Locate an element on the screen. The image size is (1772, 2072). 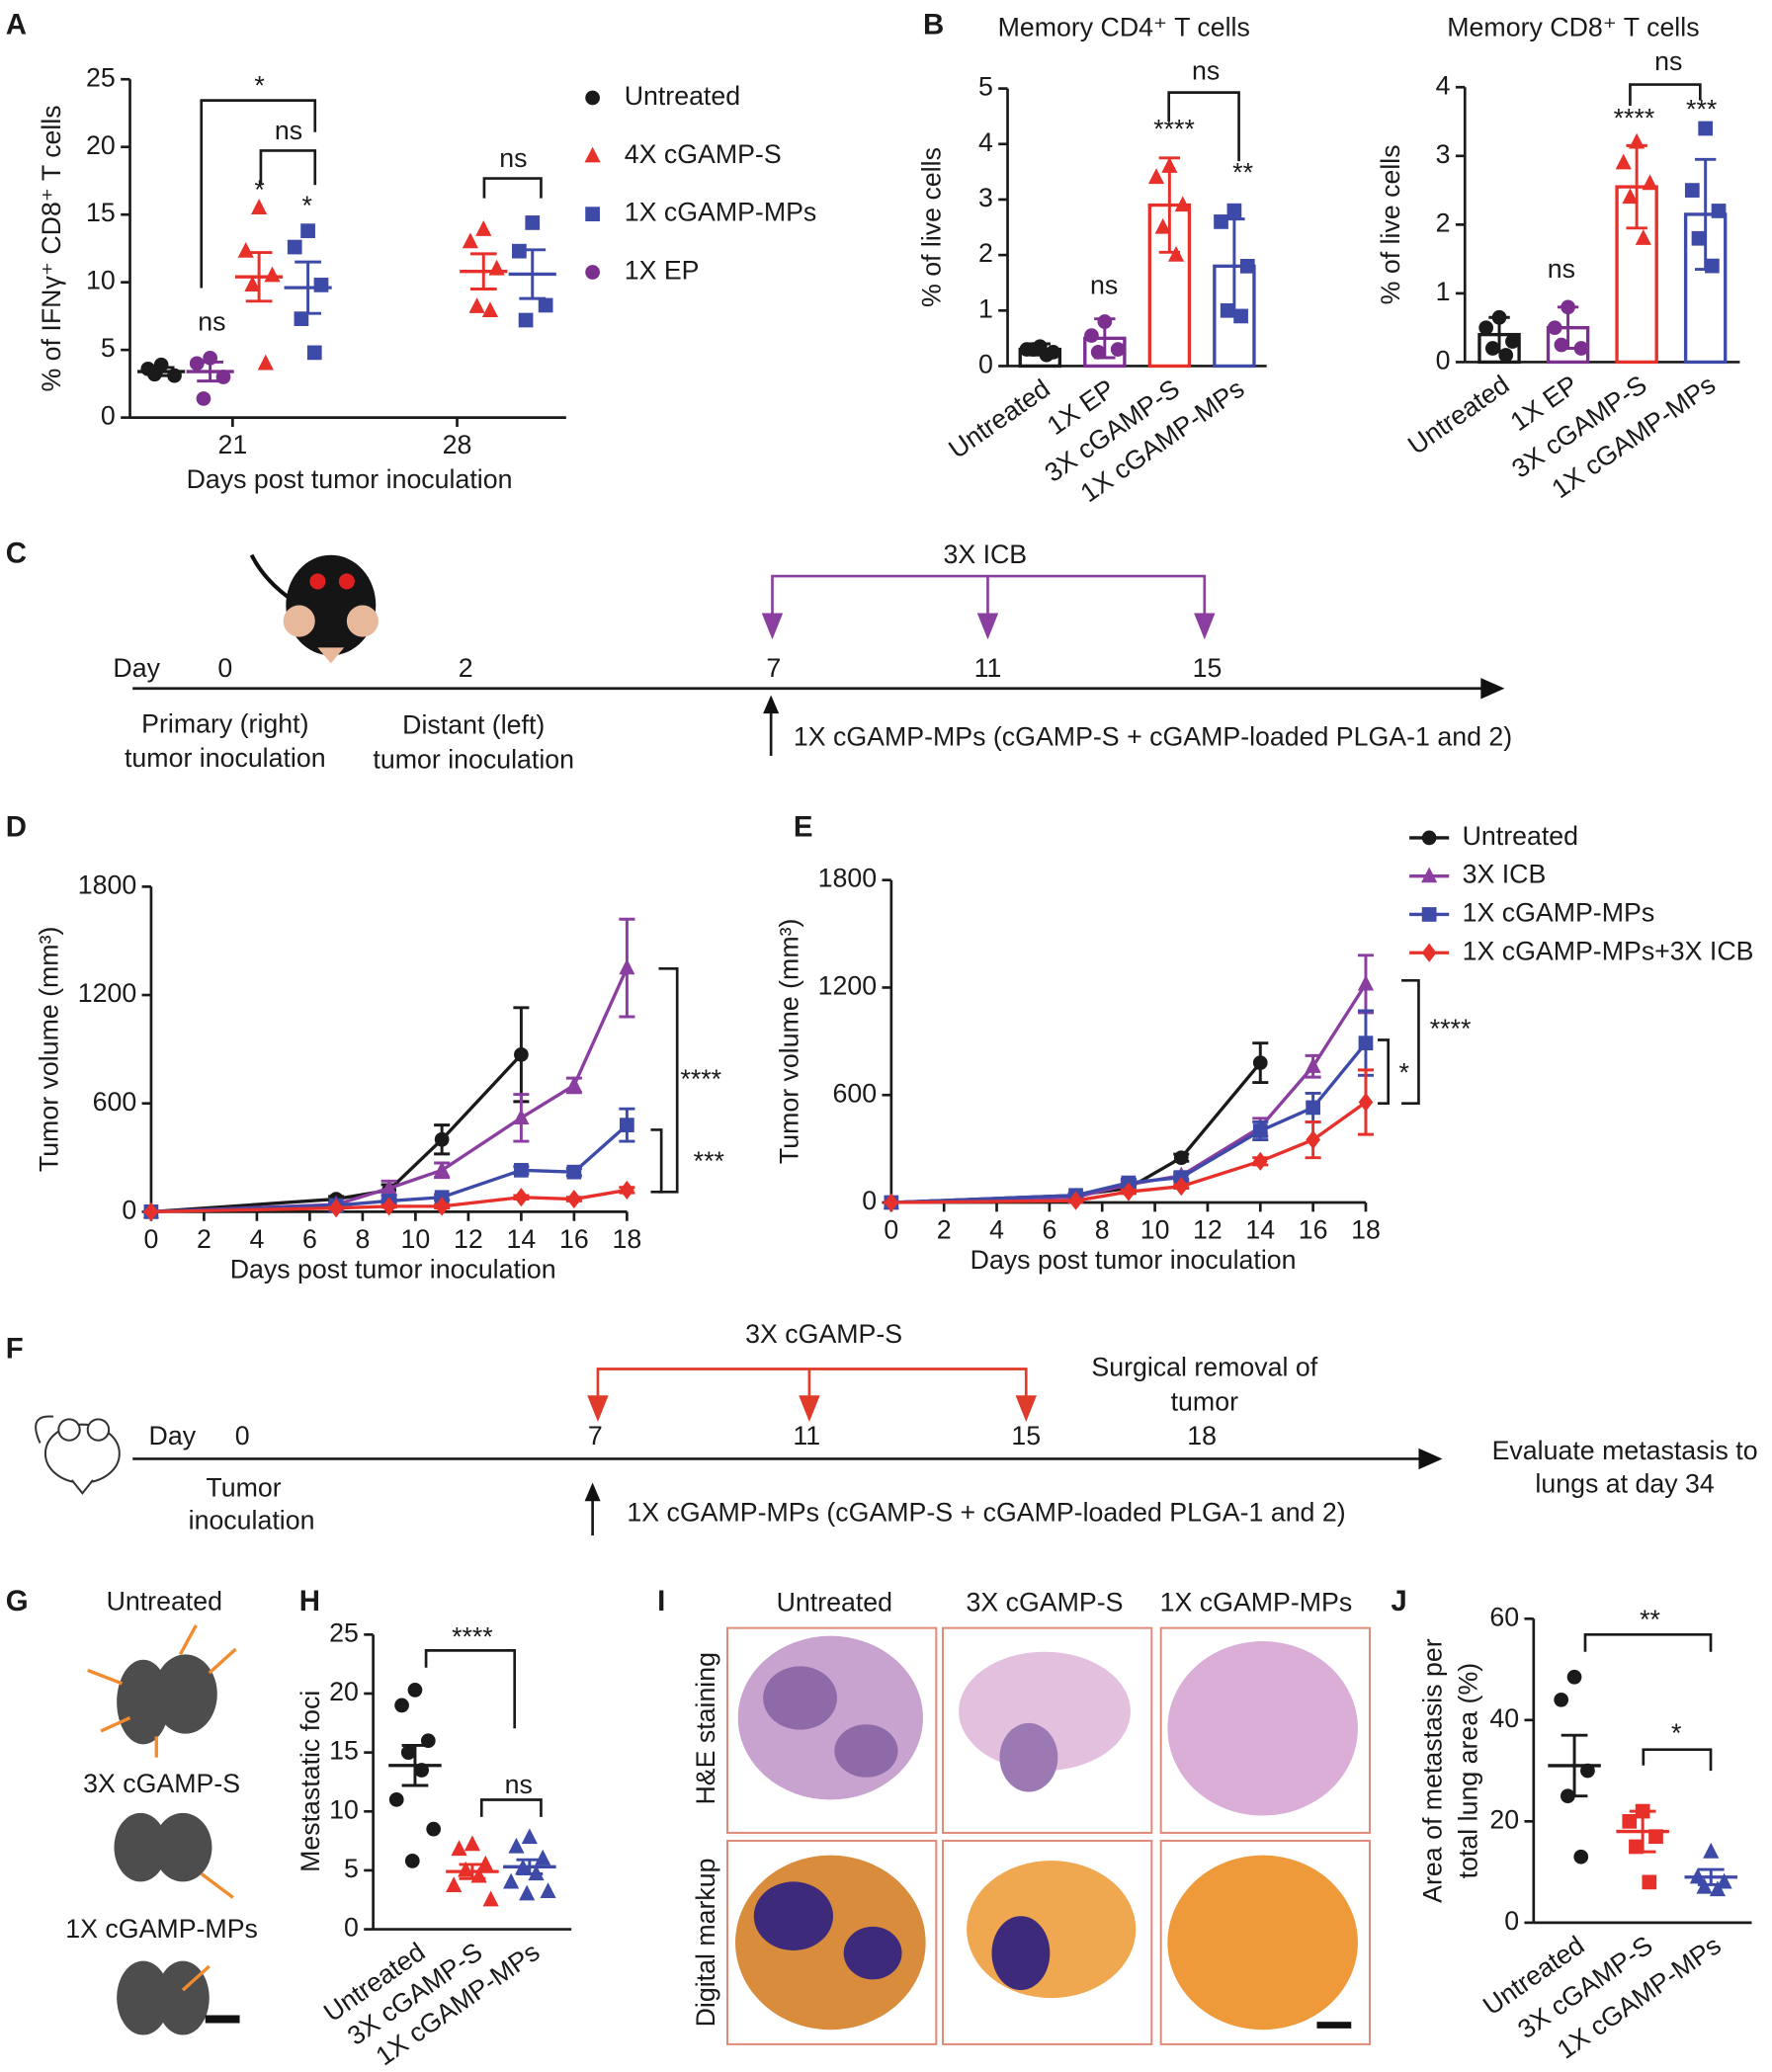
panel-label: G is located at coordinates (17, 1601).